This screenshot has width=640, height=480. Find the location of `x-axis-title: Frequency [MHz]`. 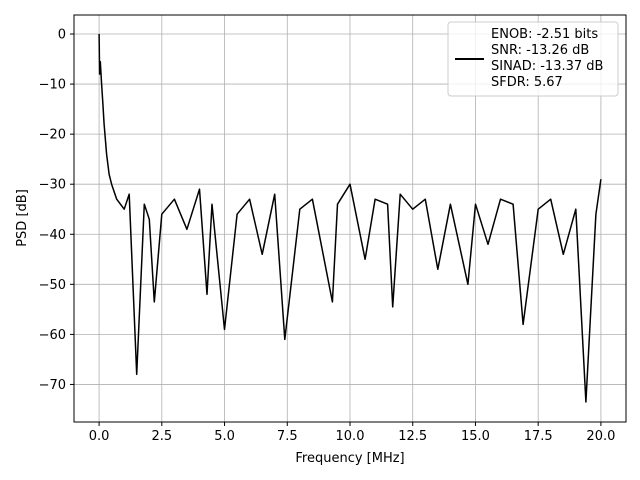

x-axis-title: Frequency [MHz] is located at coordinates (349, 458).